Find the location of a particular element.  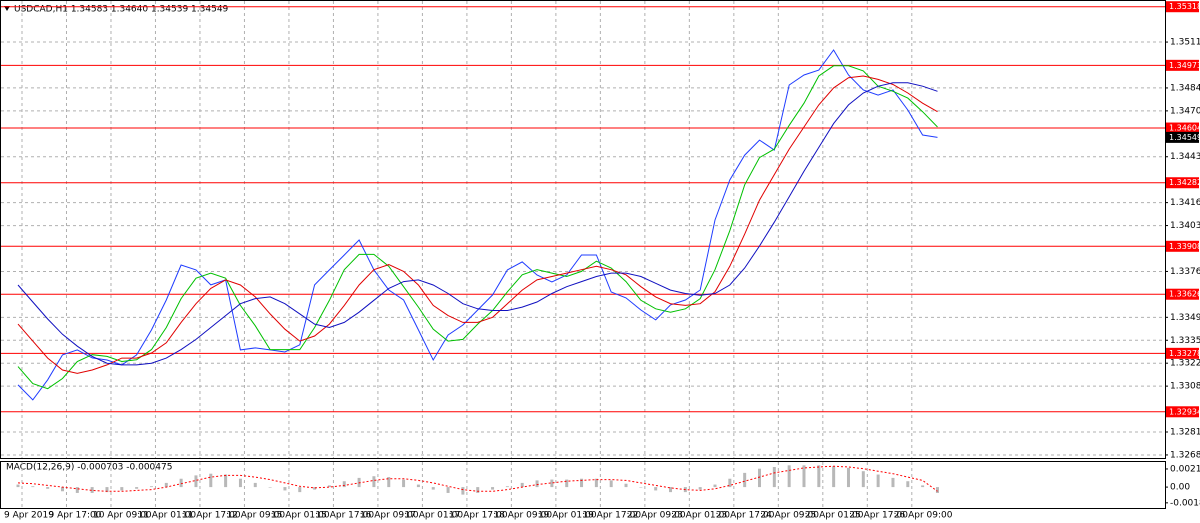

x-tick-label: 16 Apr 09:00 is located at coordinates (389, 516).